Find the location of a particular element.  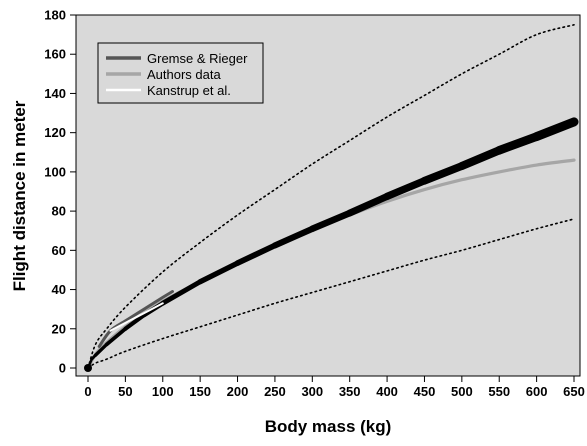

y-tick-label: 0 is located at coordinates (62, 368).